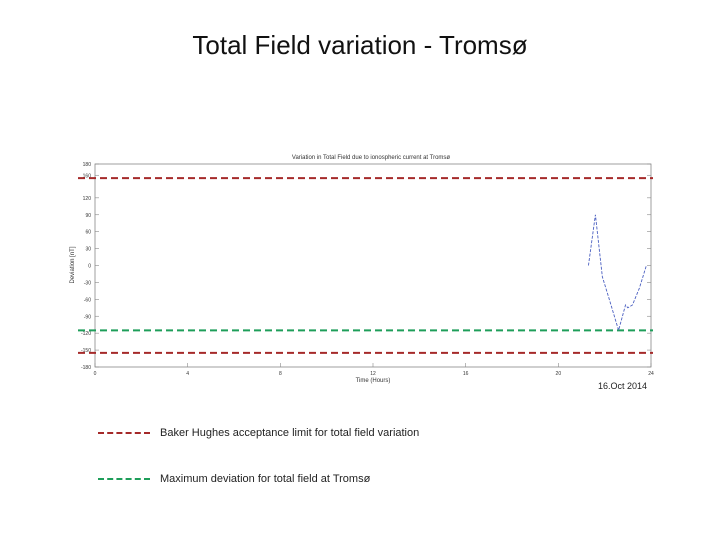 Image resolution: width=720 pixels, height=540 pixels. What do you see at coordinates (89, 267) in the screenshot?
I see `y-tick-label: 0` at bounding box center [89, 267].